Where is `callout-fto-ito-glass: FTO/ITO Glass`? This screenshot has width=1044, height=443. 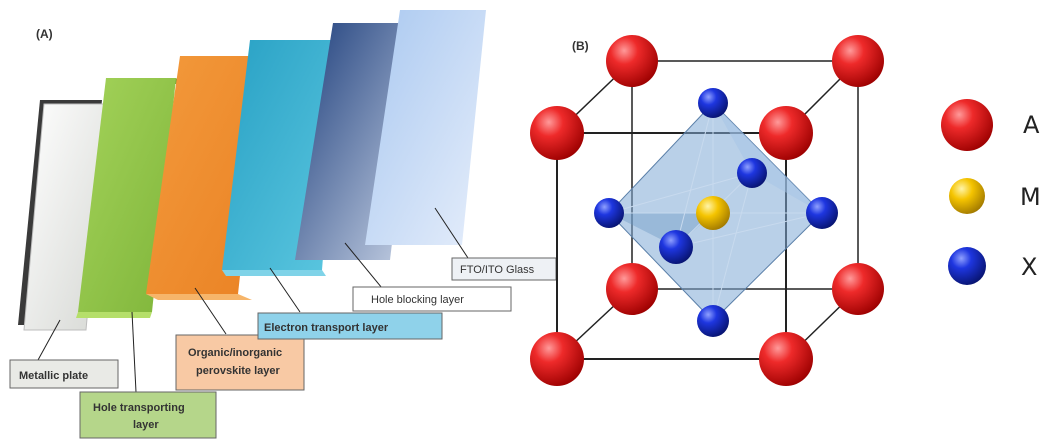
callout-fto-ito-glass: FTO/ITO Glass is located at coordinates (504, 269).